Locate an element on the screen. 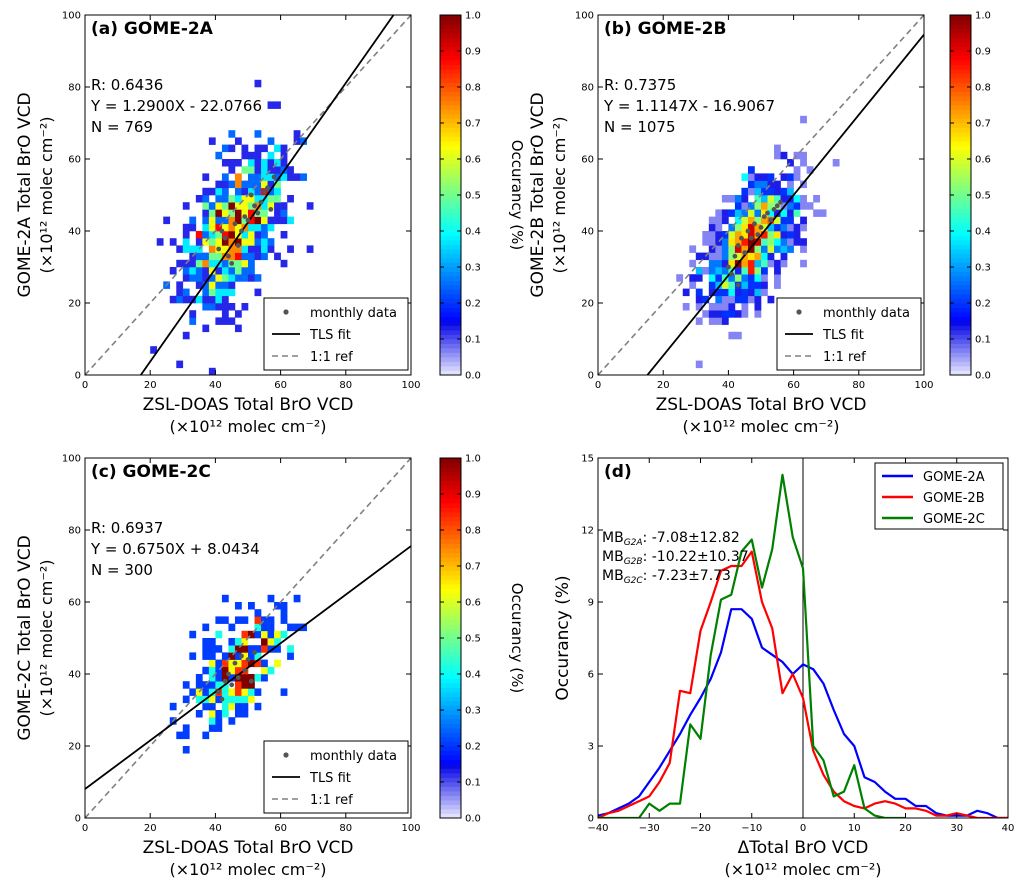 The width and height of the screenshot is (1018, 881). y-tick-label: 20 is located at coordinates (587, 304).